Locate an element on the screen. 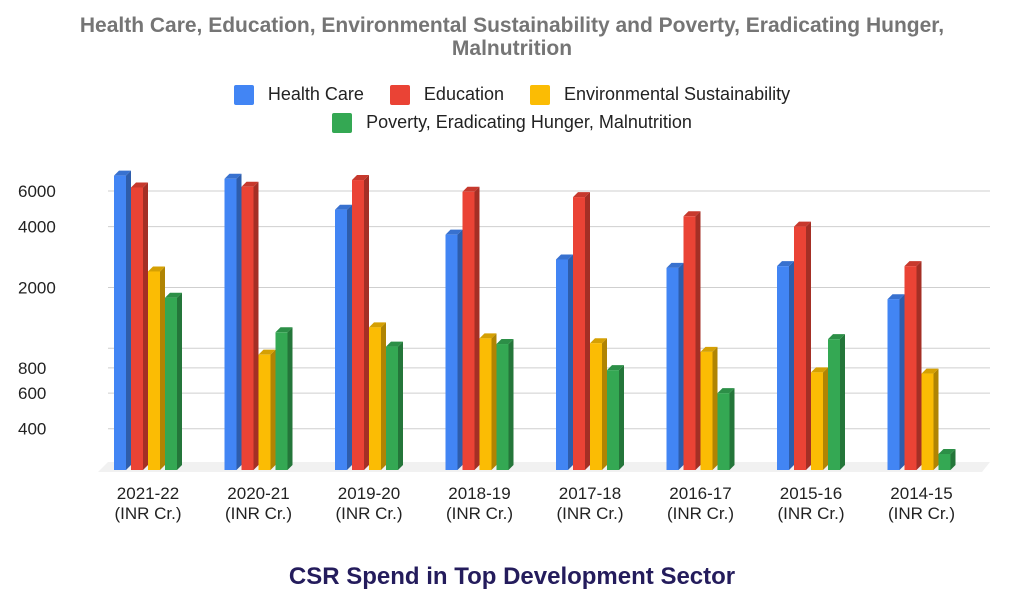 The height and width of the screenshot is (606, 1024). bar-2018-19-health-care is located at coordinates (451, 352).